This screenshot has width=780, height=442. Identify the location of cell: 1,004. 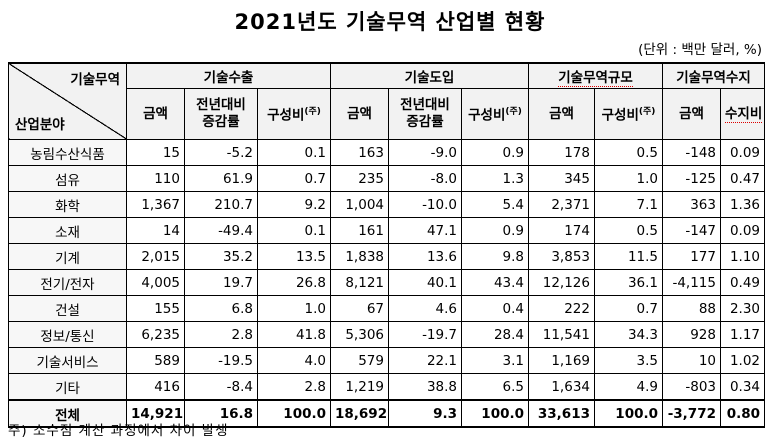
(359, 204).